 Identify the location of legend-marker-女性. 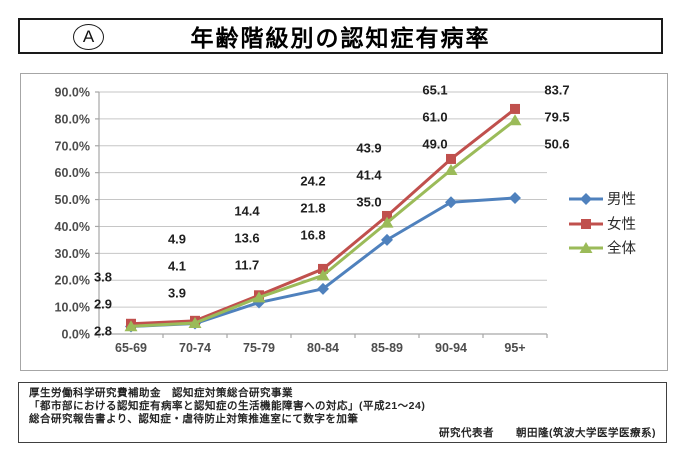
(586, 224).